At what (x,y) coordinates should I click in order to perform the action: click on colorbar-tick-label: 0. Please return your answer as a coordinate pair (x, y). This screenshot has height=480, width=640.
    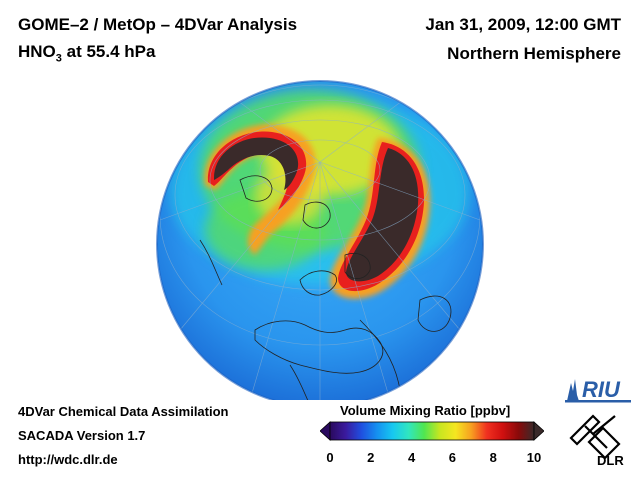
    Looking at the image, I should click on (330, 457).